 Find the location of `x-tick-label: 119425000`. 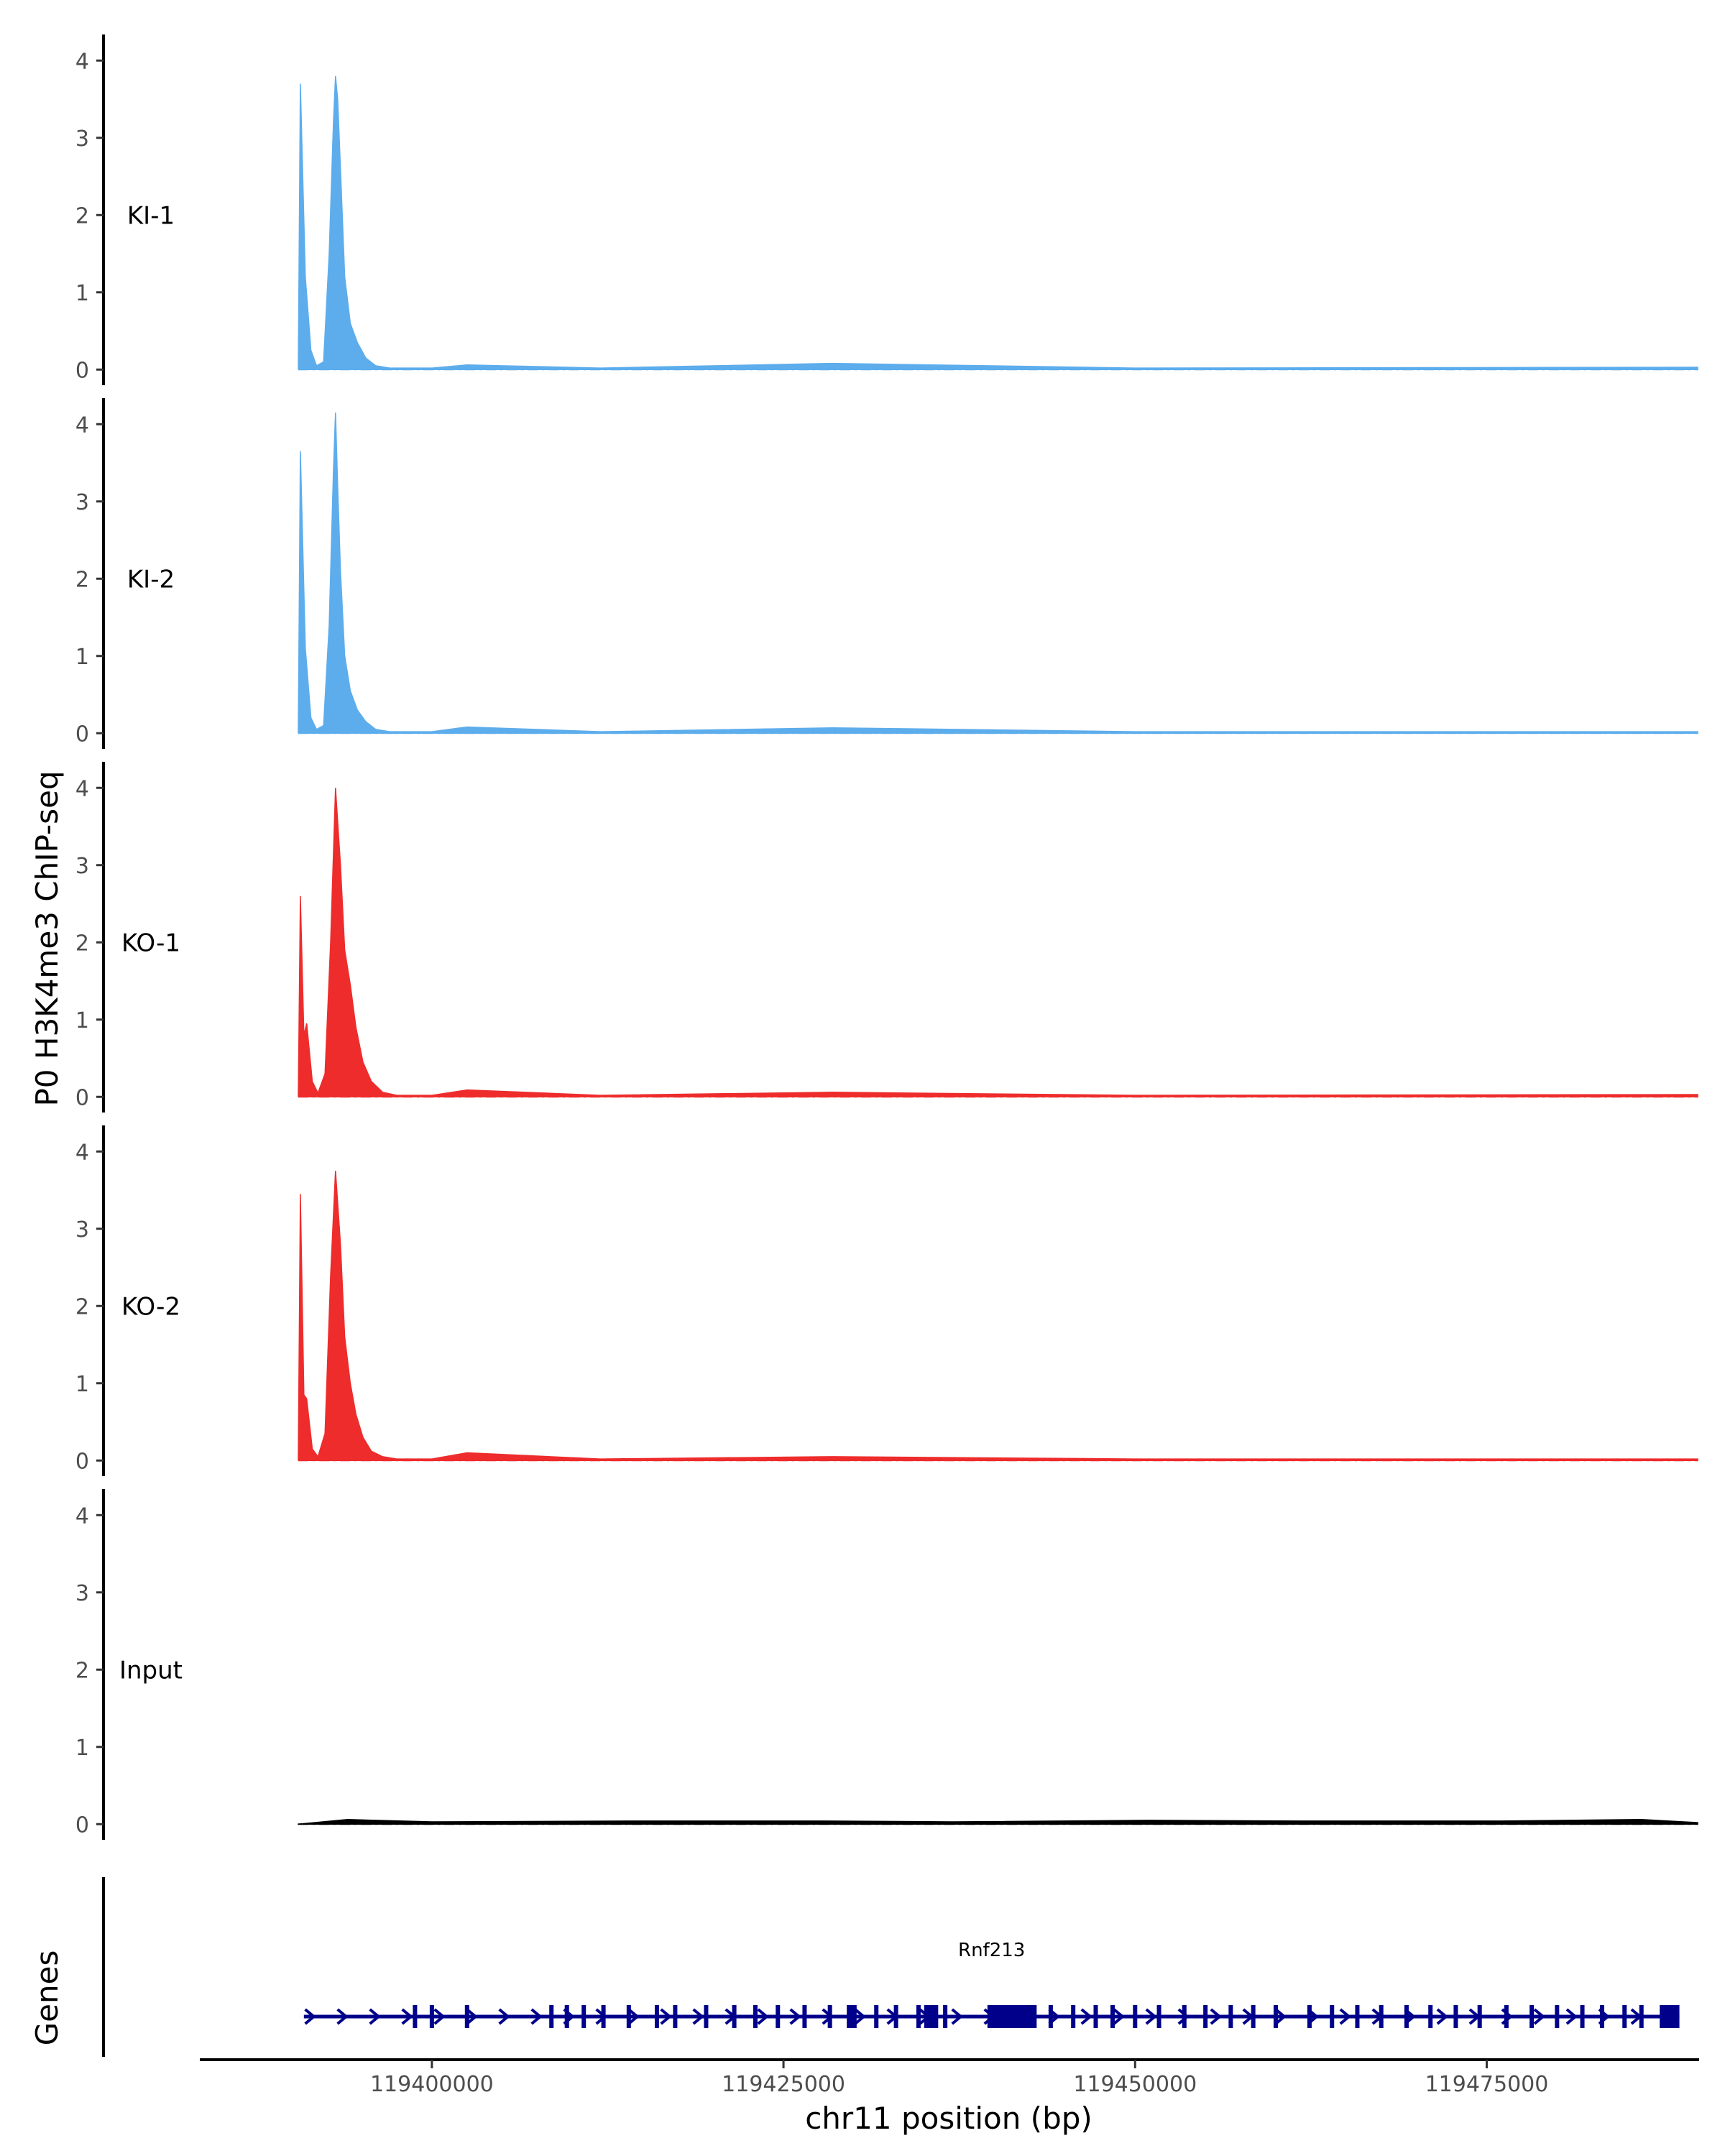

x-tick-label: 119425000 is located at coordinates (783, 2084).